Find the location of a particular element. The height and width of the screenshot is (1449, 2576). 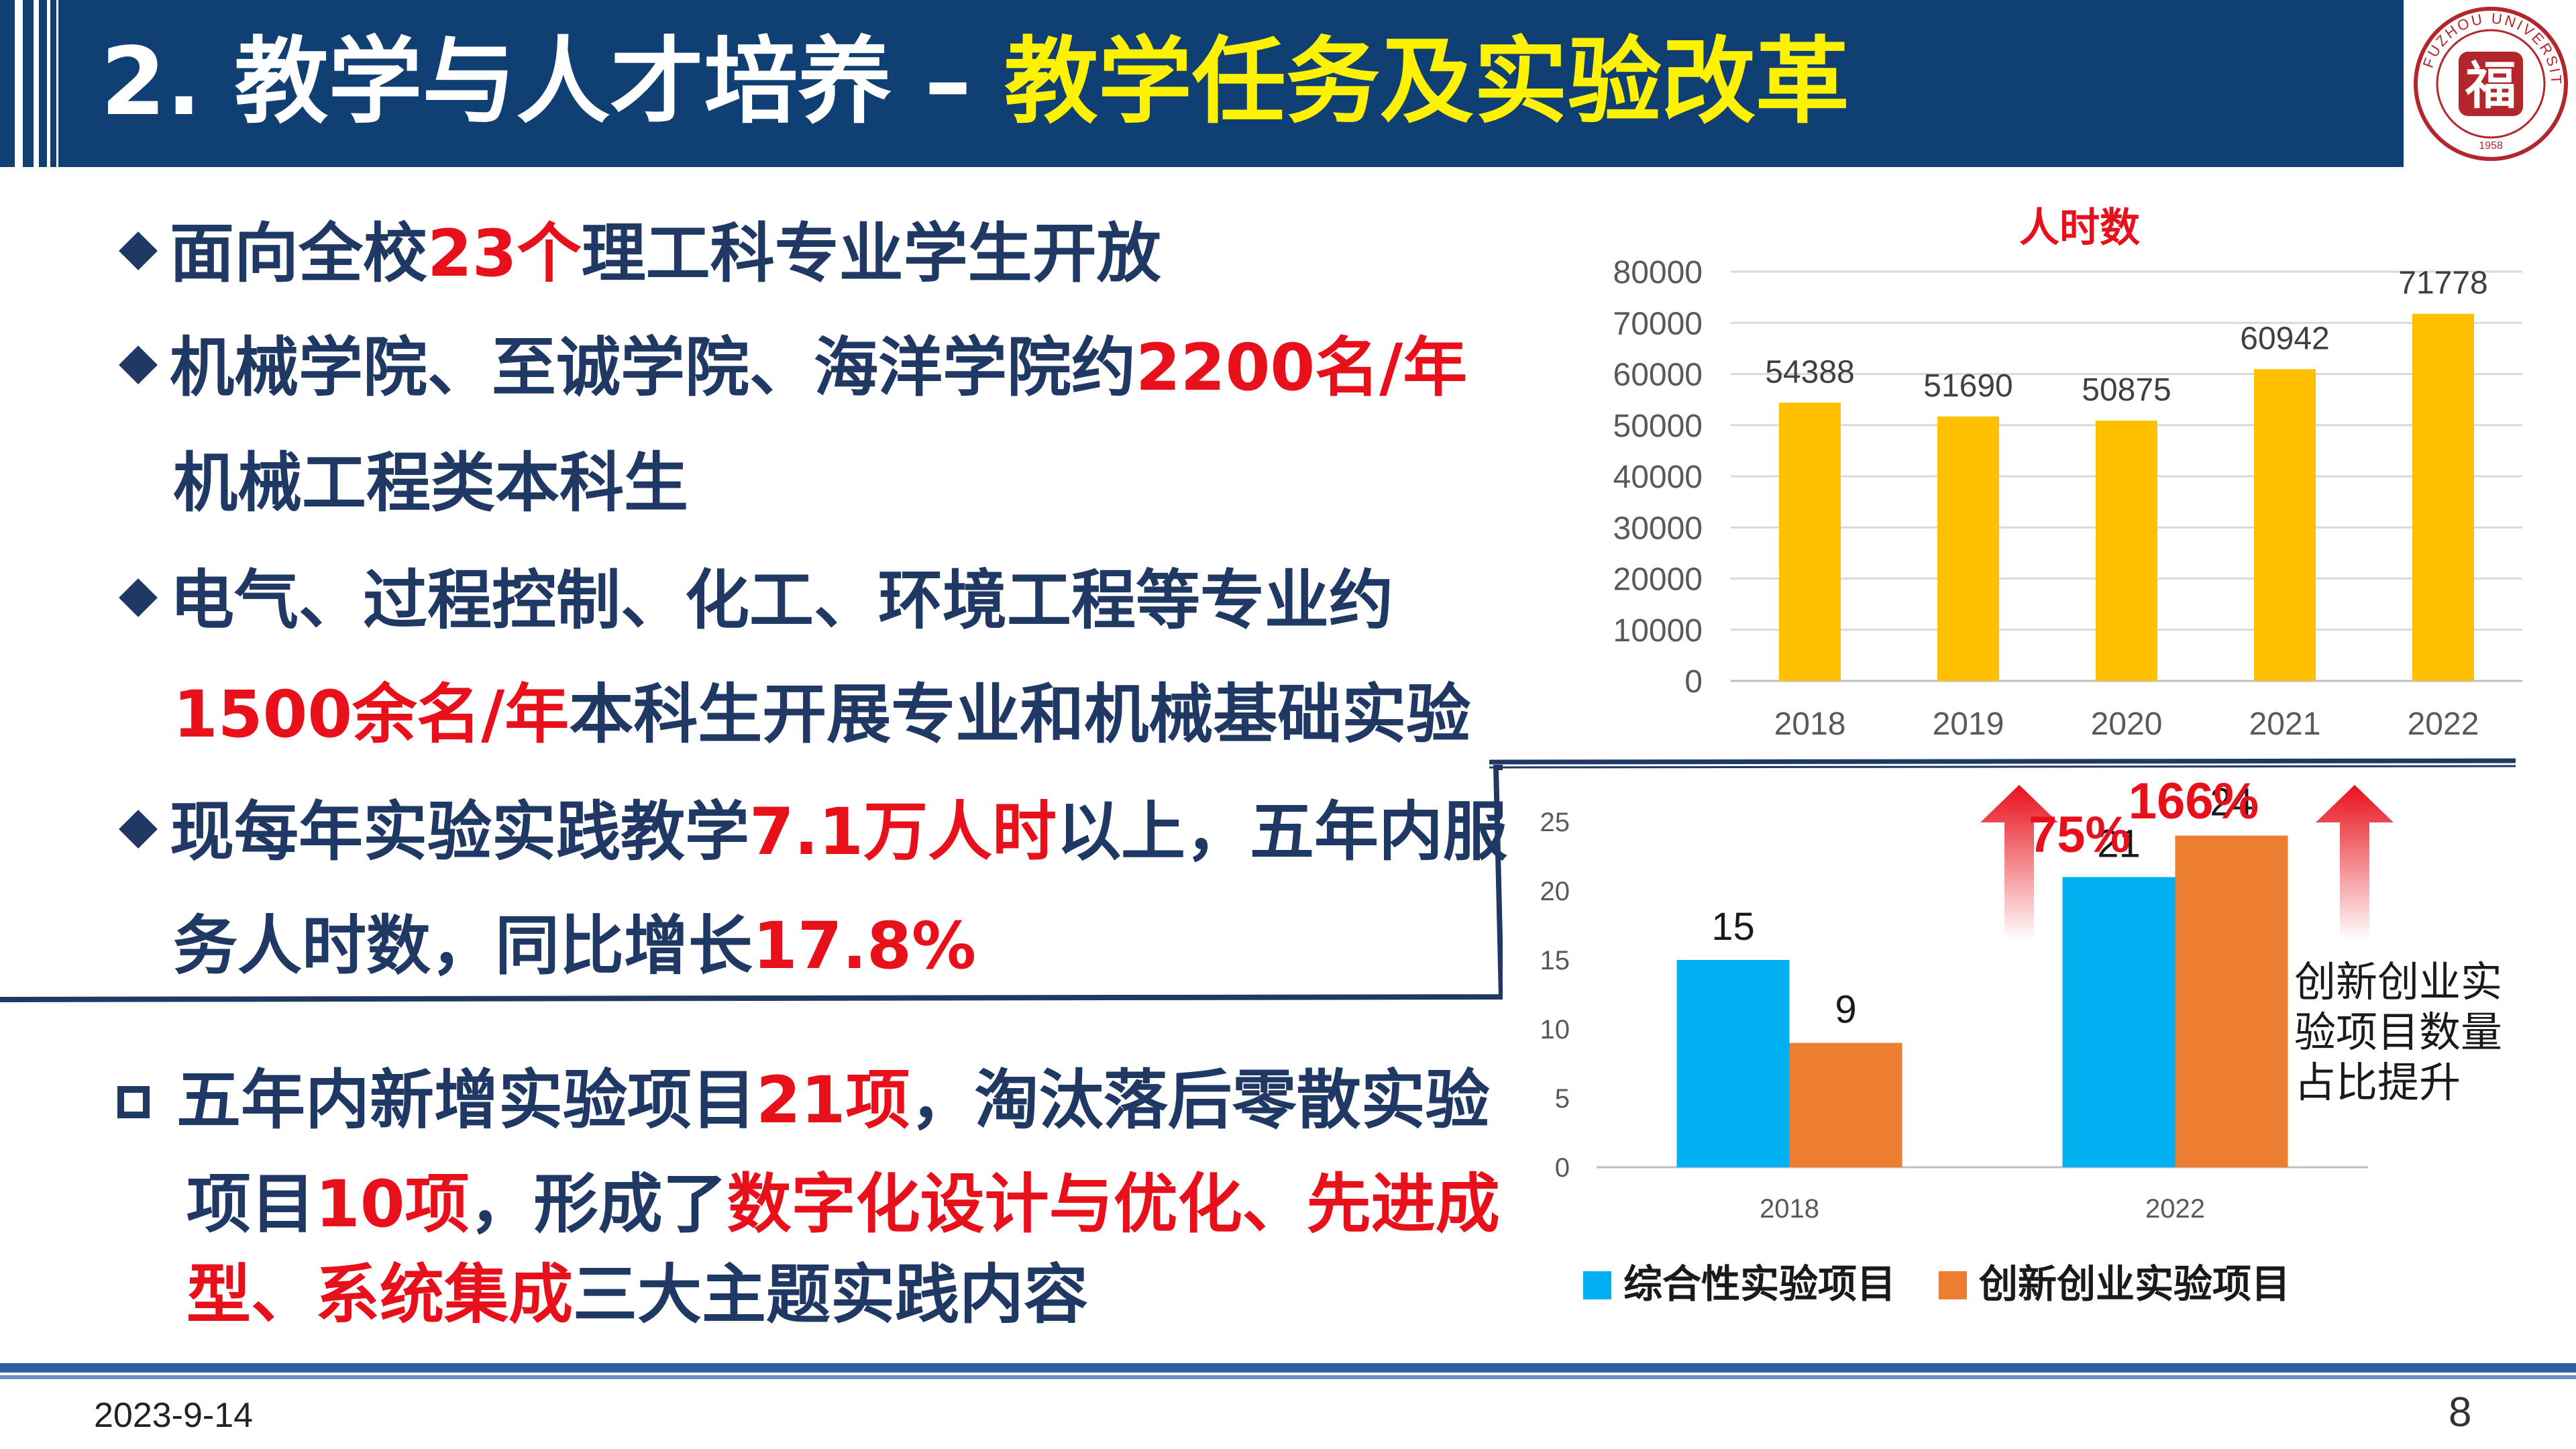

logo-char: 福 is located at coordinates (2490, 86).